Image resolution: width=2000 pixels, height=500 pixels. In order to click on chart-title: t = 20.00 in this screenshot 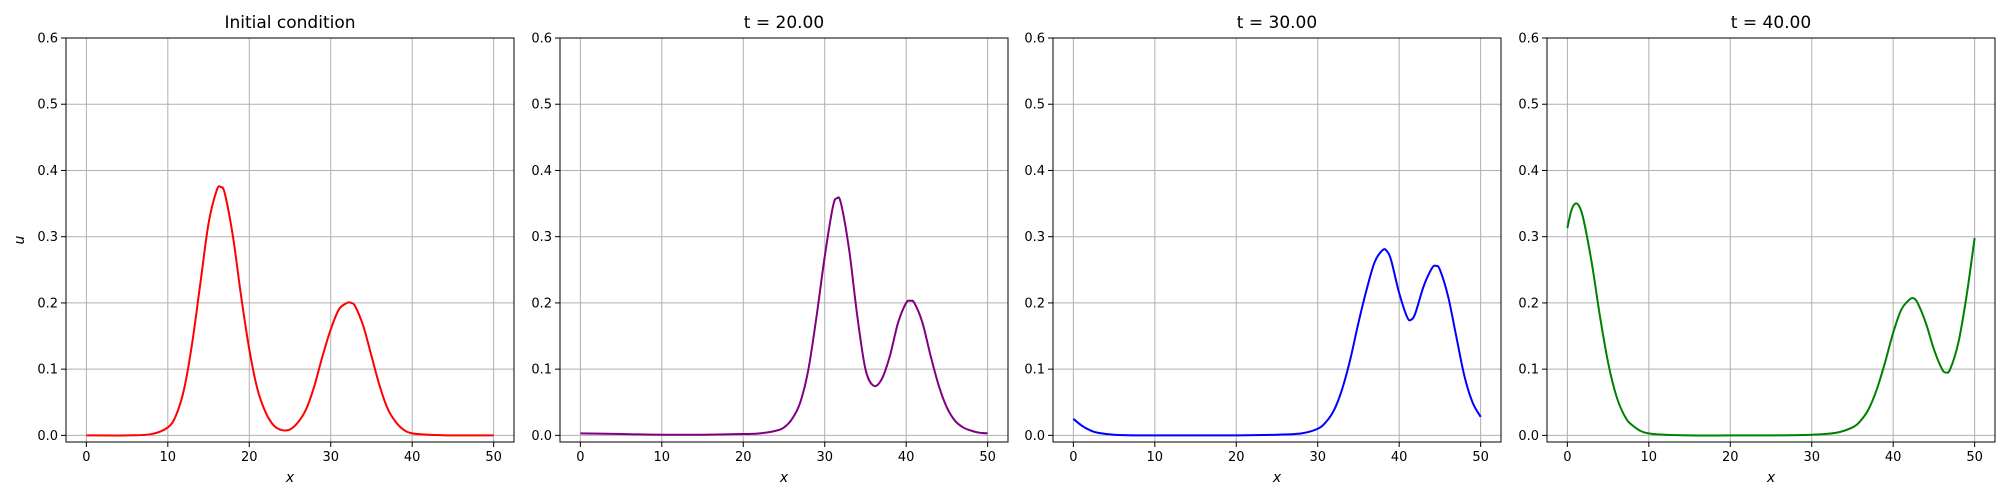, I will do `click(784, 23)`.